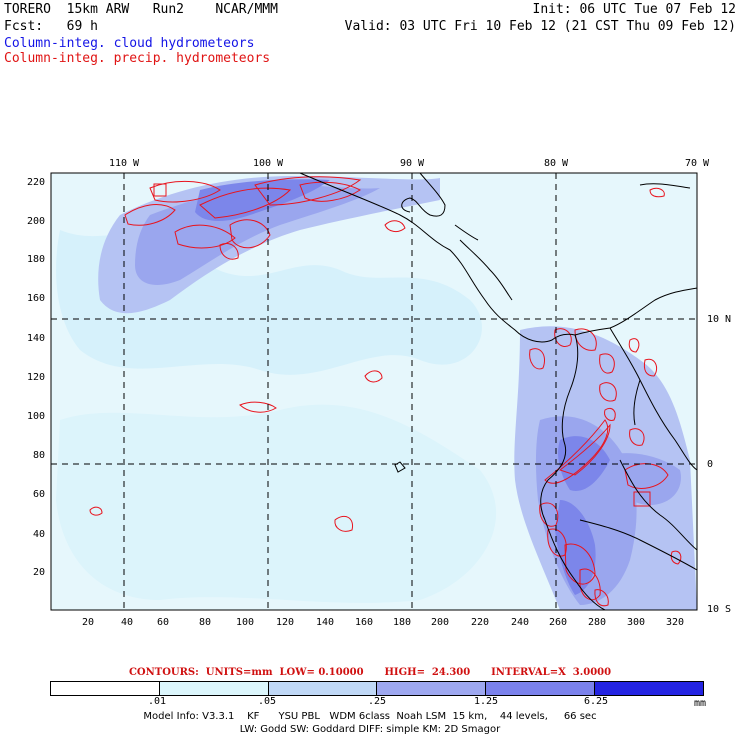 Image resolution: width=740 pixels, height=740 pixels. What do you see at coordinates (719, 464) in the screenshot?
I see `lat-labels: 10 N 0 10 S` at bounding box center [719, 464].